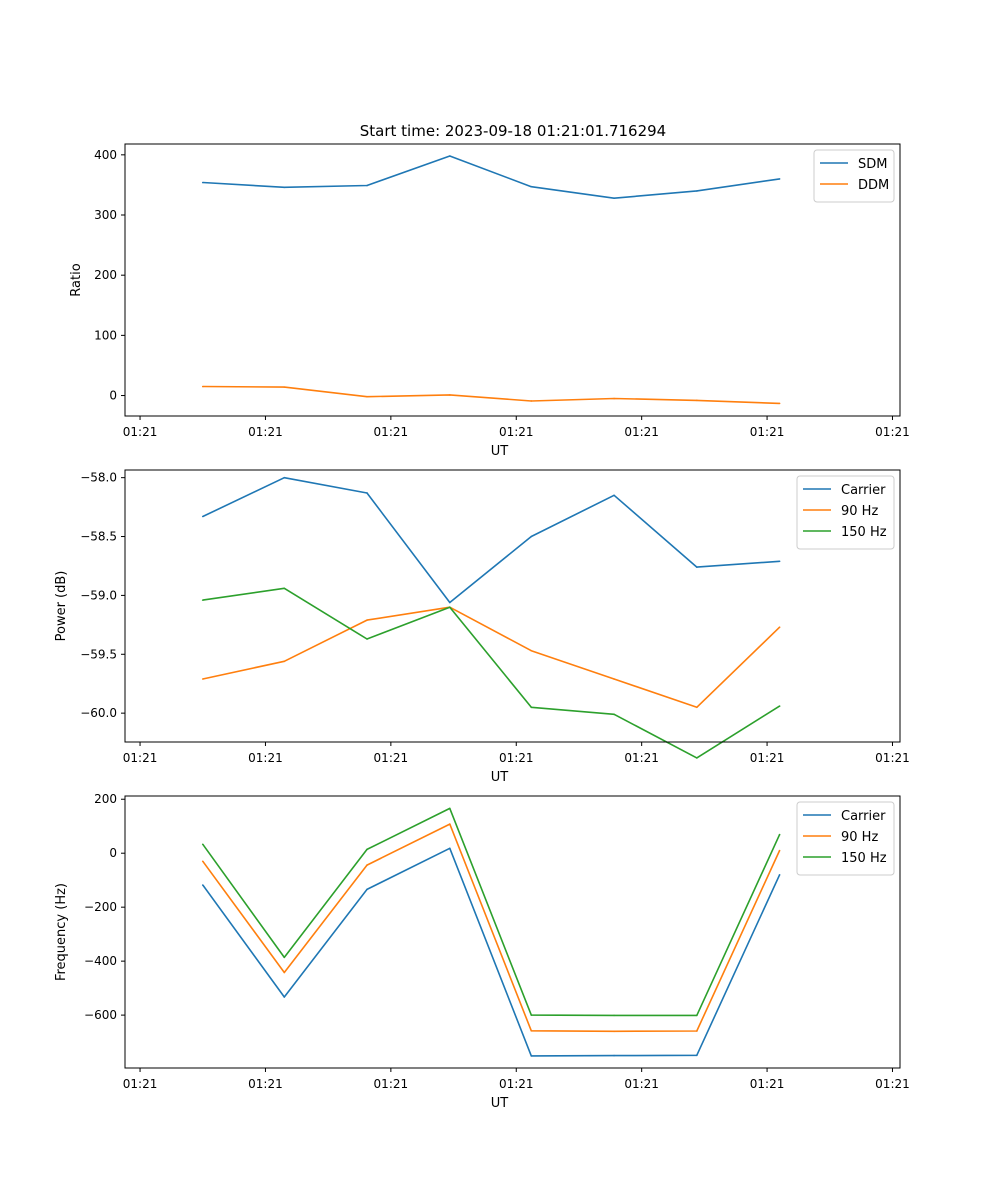 This screenshot has height=1200, width=1000. I want to click on series-line-carrier, so click(491, 952).